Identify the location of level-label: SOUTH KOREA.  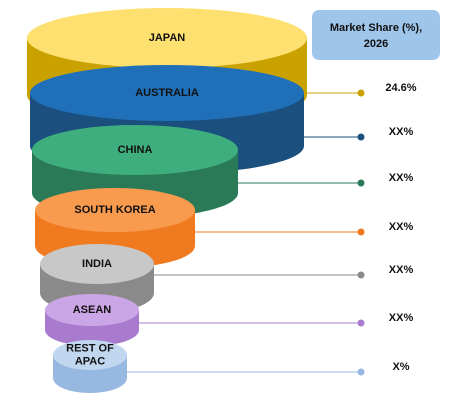
(114, 210).